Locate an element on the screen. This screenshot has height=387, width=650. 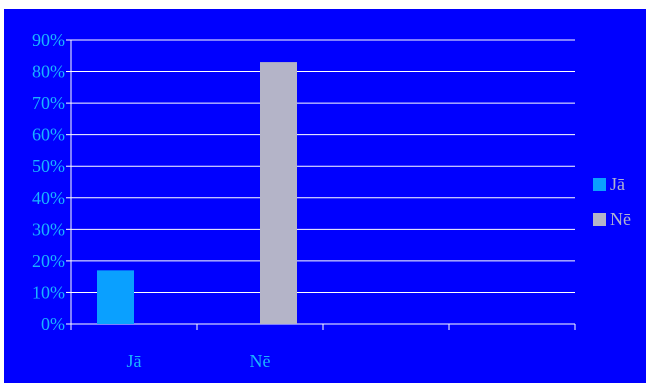
x-tick-label: Nē is located at coordinates (260, 361).